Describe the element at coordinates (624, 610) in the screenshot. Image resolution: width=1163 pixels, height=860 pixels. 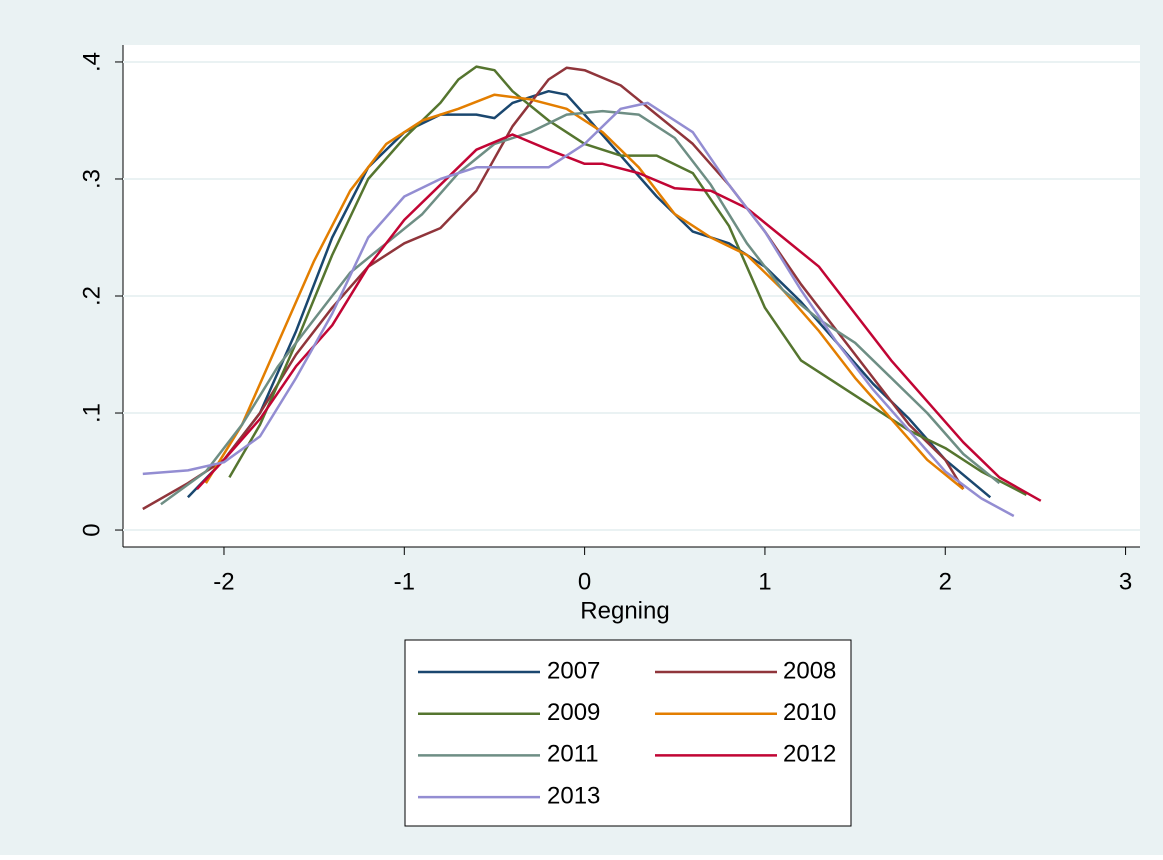
I see `x-axis-label: Regning` at that location.